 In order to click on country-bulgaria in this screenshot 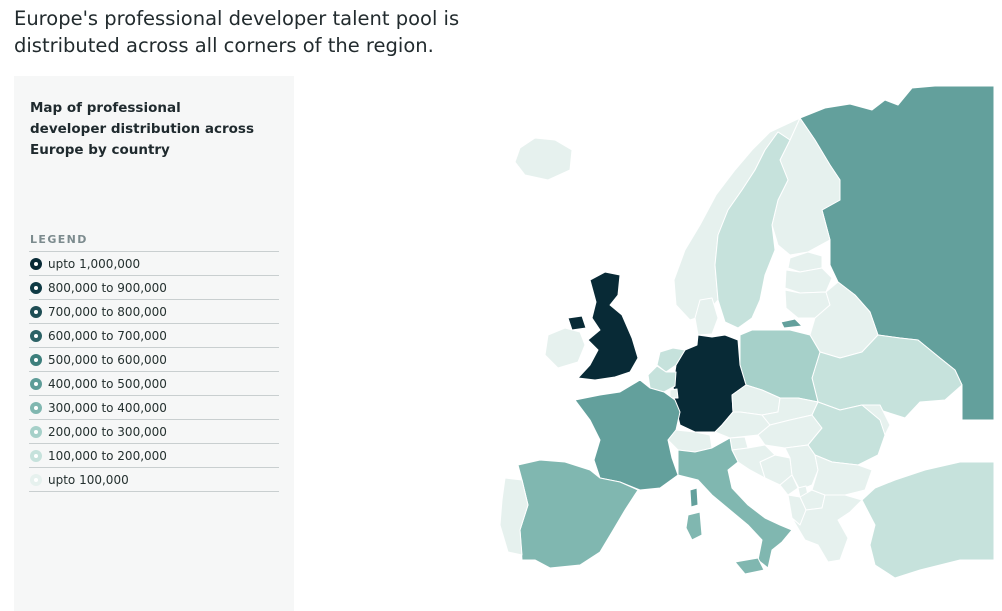, I will do `click(842, 475)`.